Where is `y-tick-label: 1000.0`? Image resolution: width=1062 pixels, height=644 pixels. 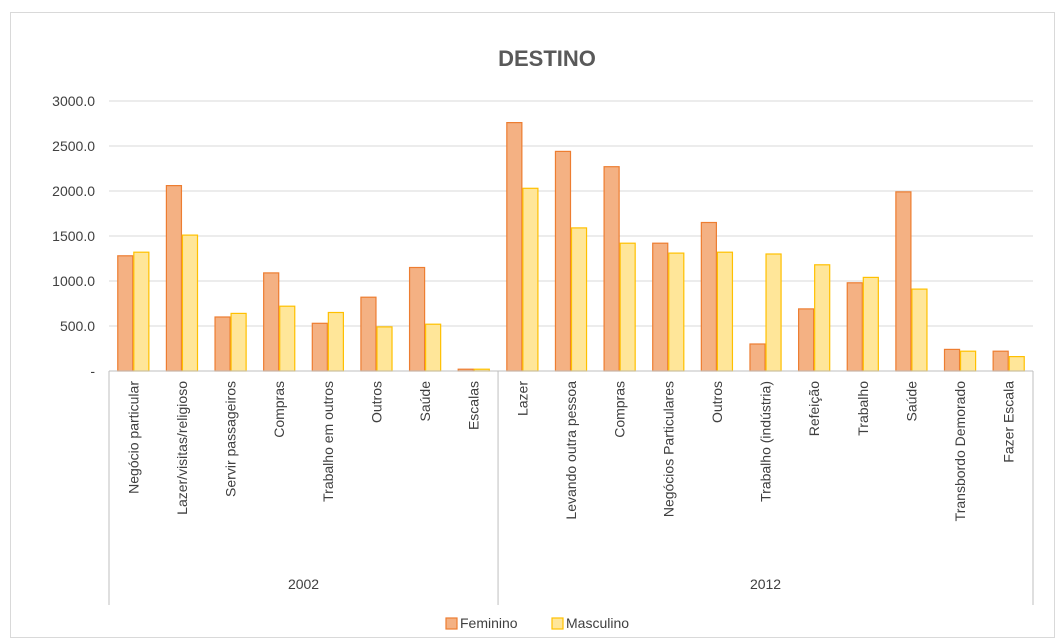 y-tick-label: 1000.0 is located at coordinates (73, 281).